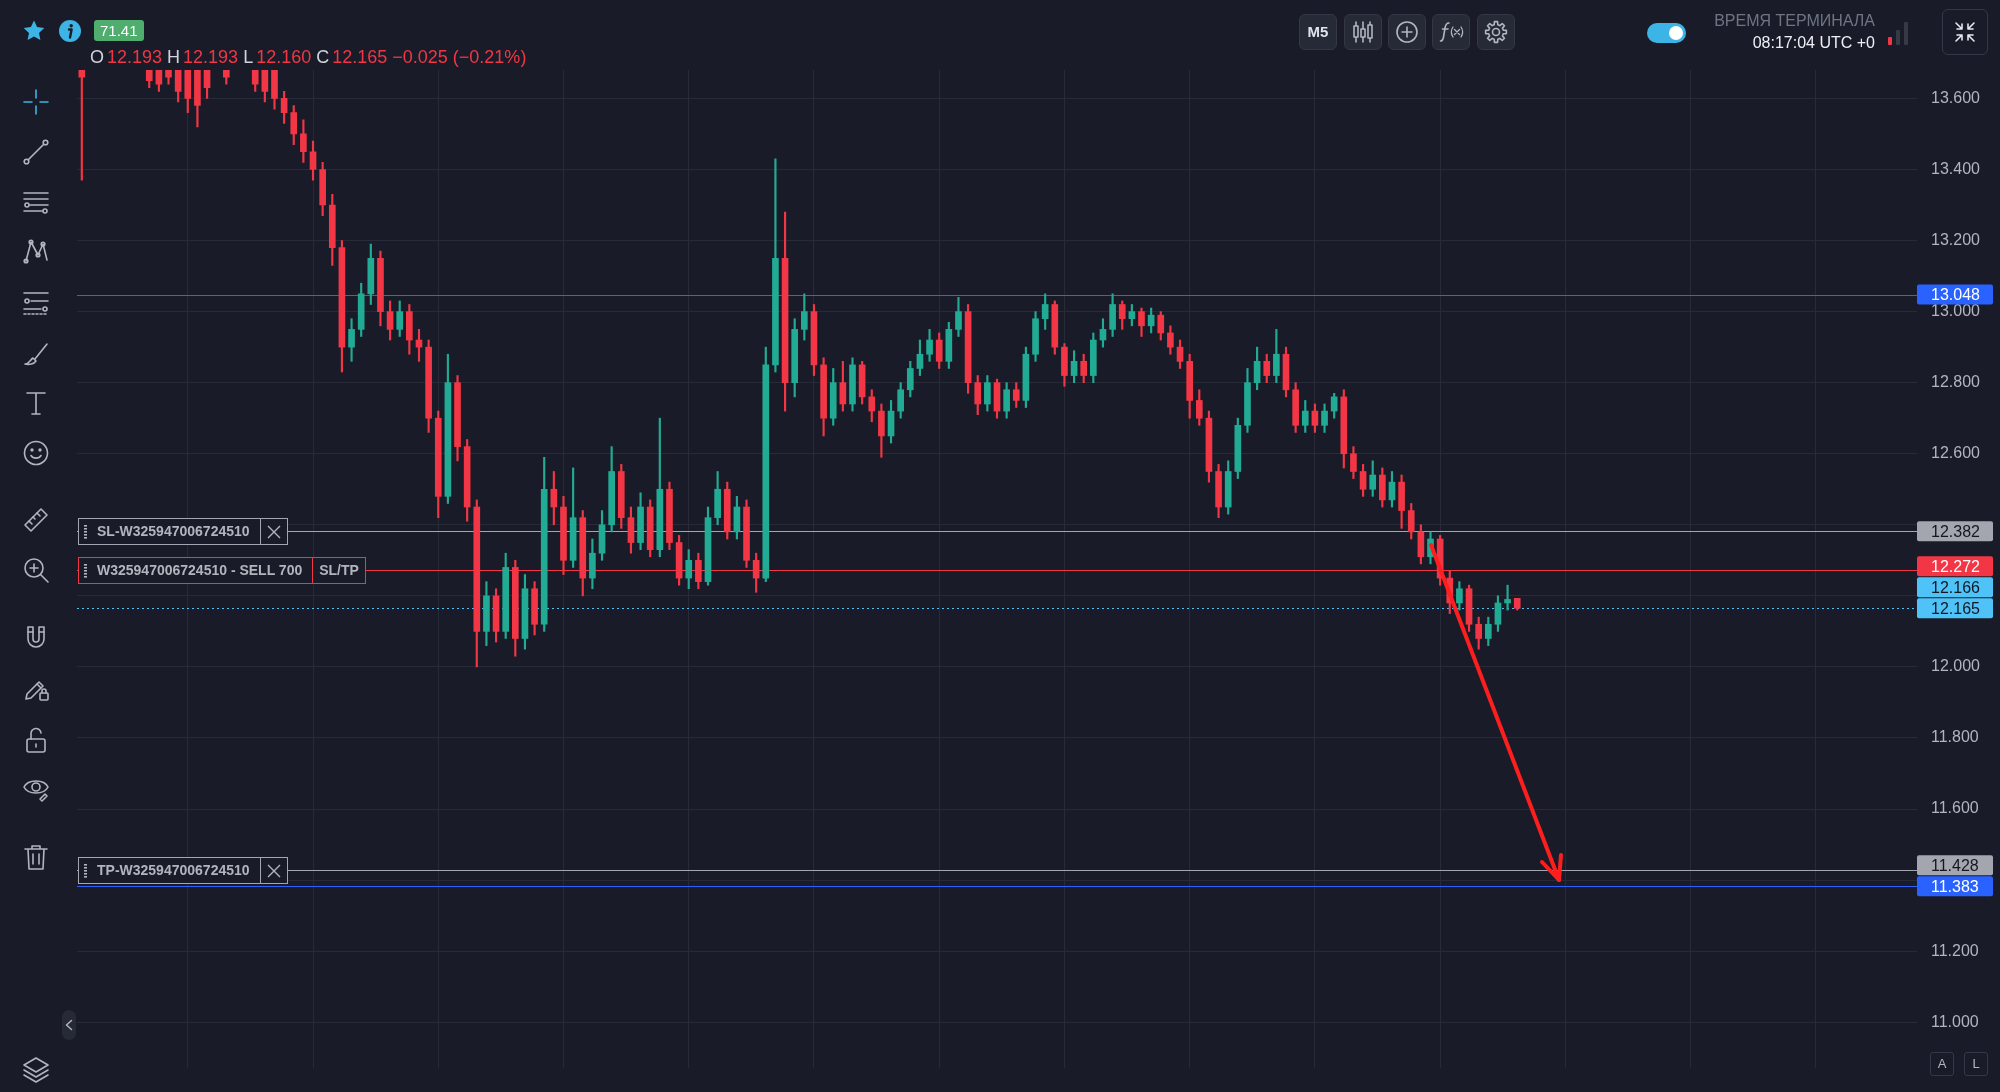 The width and height of the screenshot is (2000, 1092). What do you see at coordinates (1955, 737) in the screenshot?
I see `y-tick-label: 11.800` at bounding box center [1955, 737].